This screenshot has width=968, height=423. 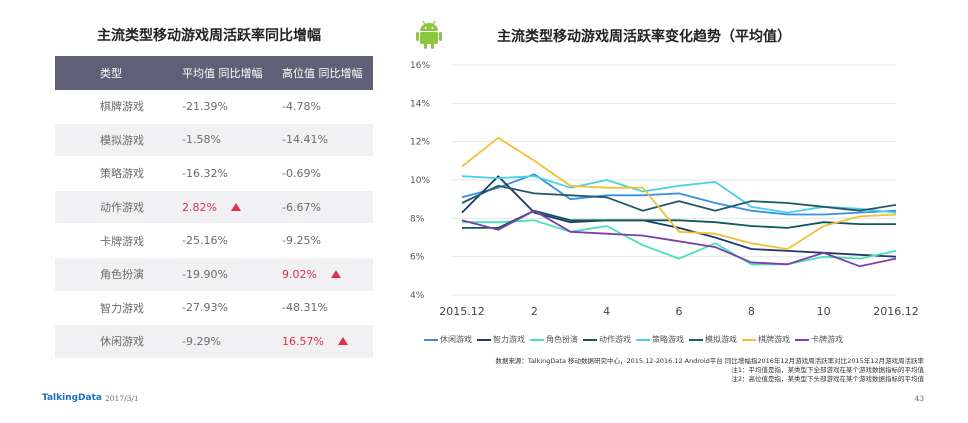 What do you see at coordinates (679, 311) in the screenshot?
I see `x-tick-label: 6` at bounding box center [679, 311].